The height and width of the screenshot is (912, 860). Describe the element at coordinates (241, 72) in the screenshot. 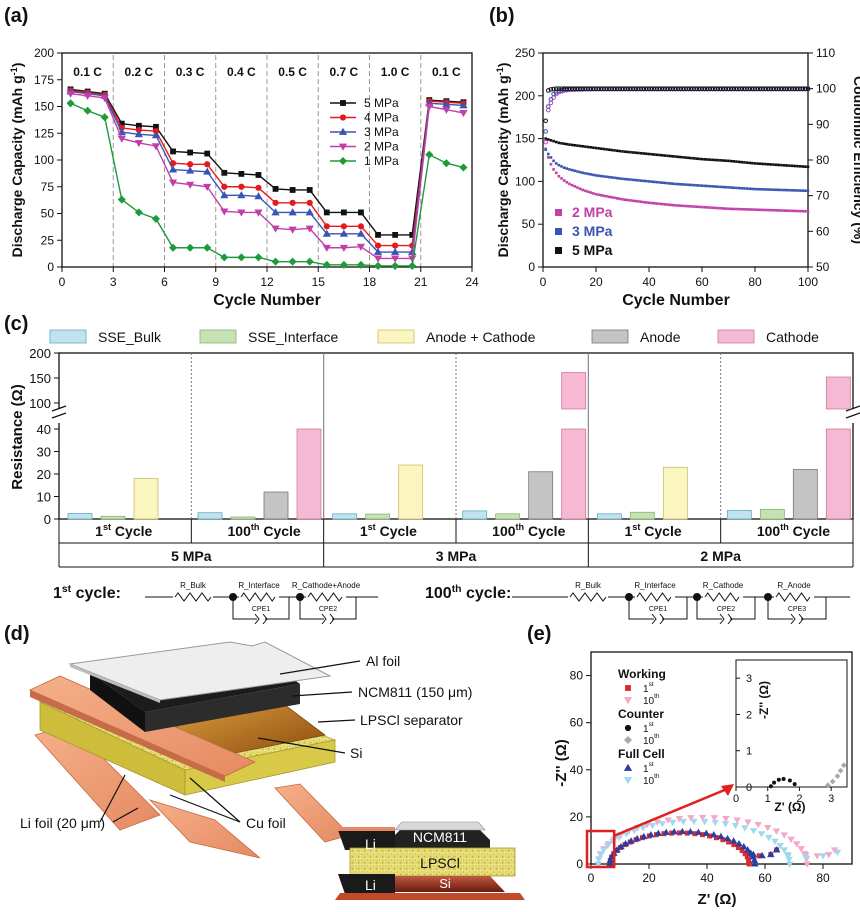

I see `c-rate-label: 0.4 C` at that location.